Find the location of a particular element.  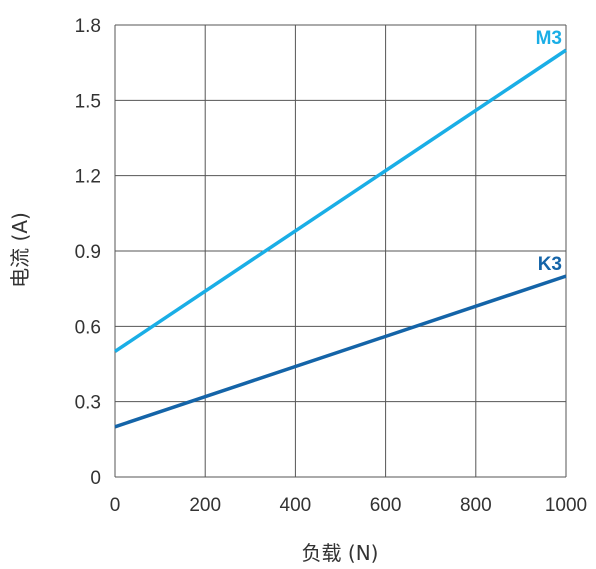

x-tick-label: 800 is located at coordinates (476, 505).